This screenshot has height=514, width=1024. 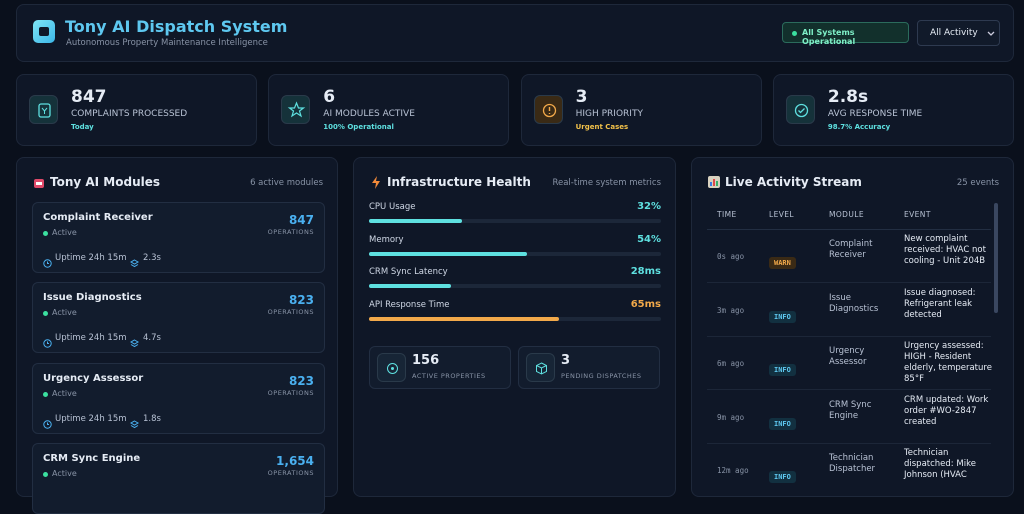 I want to click on filter-text: All Activity, so click(x=954, y=33).